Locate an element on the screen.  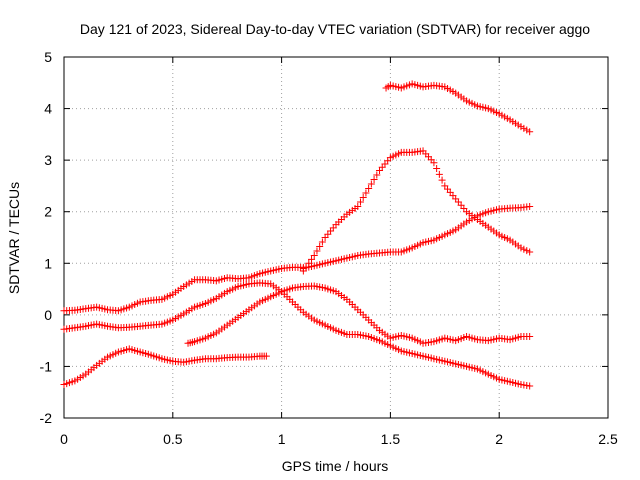
y-tick-label: -1 is located at coordinates (46, 366).